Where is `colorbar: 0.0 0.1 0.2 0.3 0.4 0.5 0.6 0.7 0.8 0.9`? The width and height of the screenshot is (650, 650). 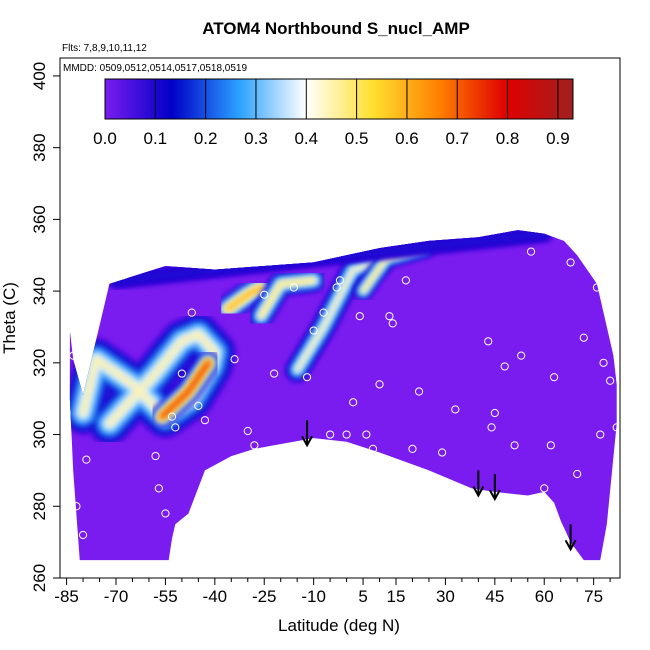 colorbar: 0.0 0.1 0.2 0.3 0.4 0.5 0.6 0.7 0.8 0.9 is located at coordinates (333, 113).